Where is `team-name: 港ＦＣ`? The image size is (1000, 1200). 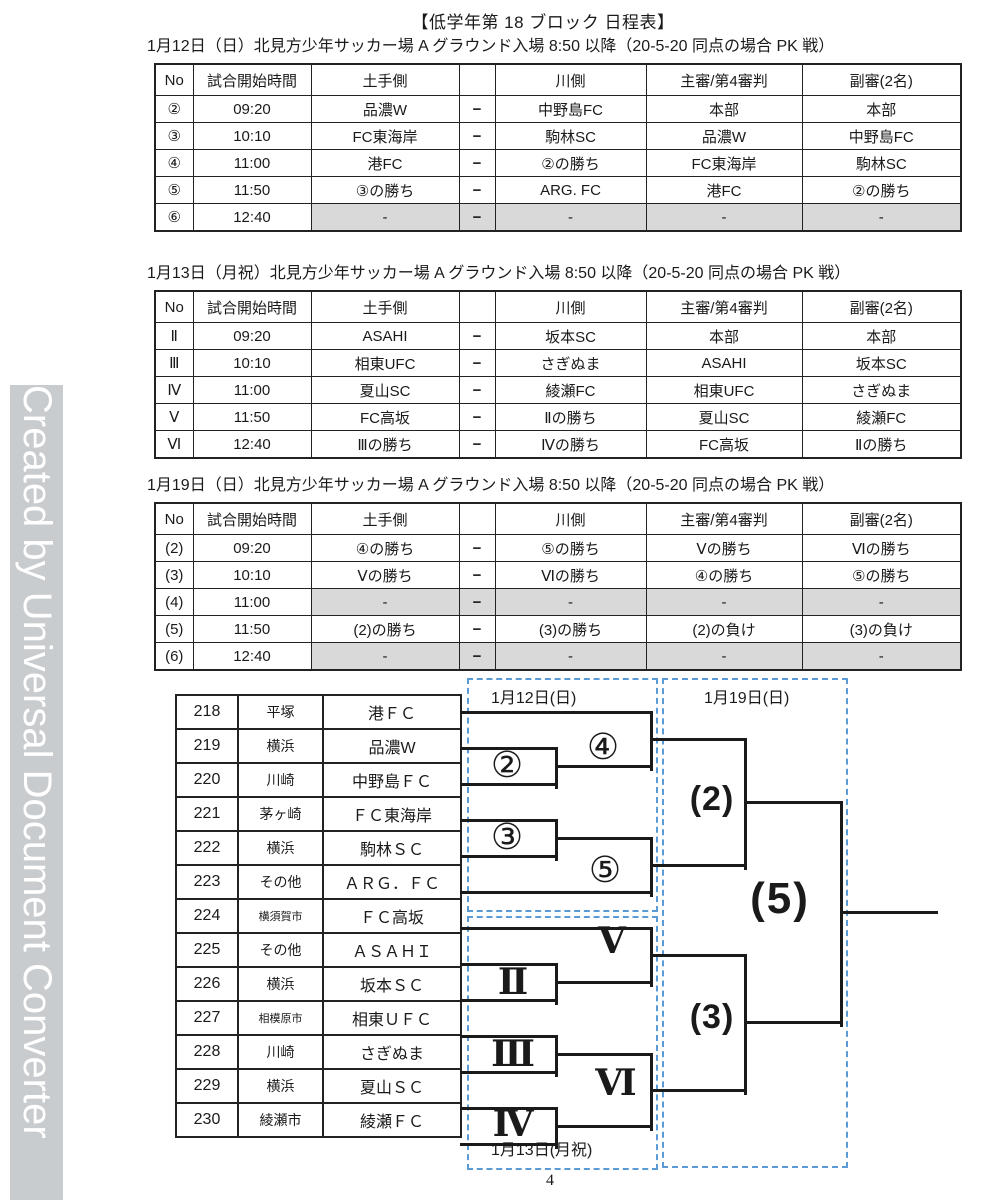
team-name: 港ＦＣ is located at coordinates (392, 712).